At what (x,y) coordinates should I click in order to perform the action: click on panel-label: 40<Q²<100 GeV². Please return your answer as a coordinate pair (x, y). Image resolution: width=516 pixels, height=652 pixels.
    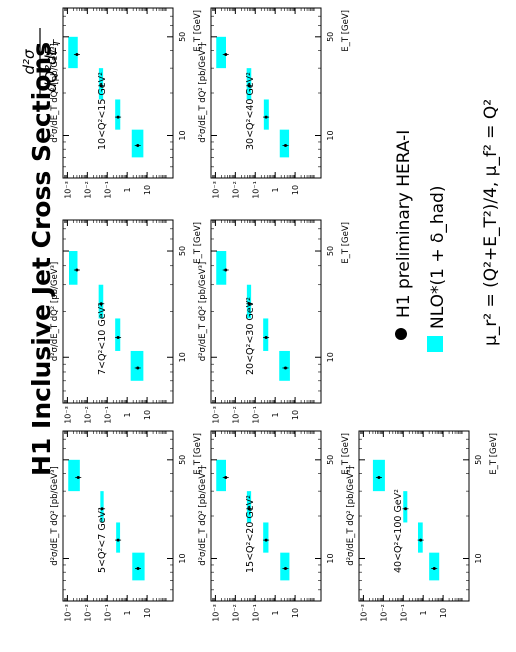
    Looking at the image, I should click on (398, 531).